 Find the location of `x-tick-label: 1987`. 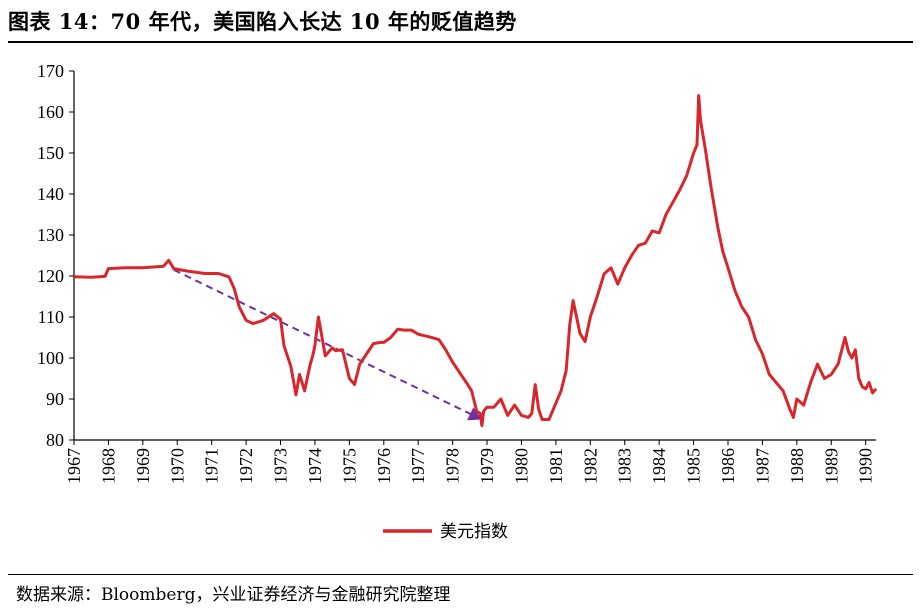

x-tick-label: 1987 is located at coordinates (762, 466).